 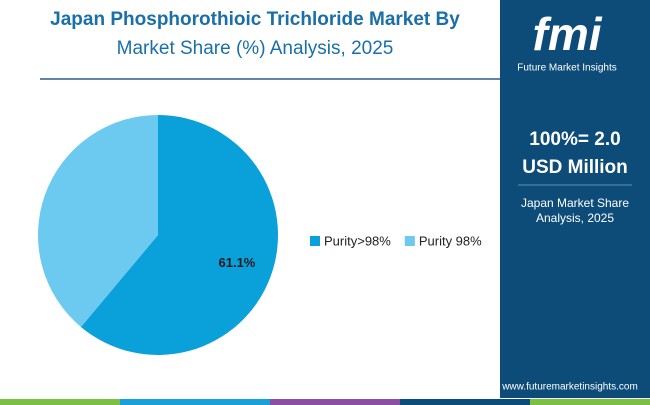 What do you see at coordinates (569, 387) in the screenshot?
I see `url: www.futuremarketinsights.com` at bounding box center [569, 387].